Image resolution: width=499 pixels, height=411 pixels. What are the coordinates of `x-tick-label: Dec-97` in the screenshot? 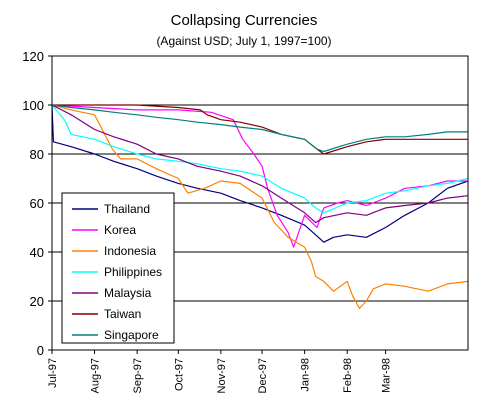 It's located at (263, 375).